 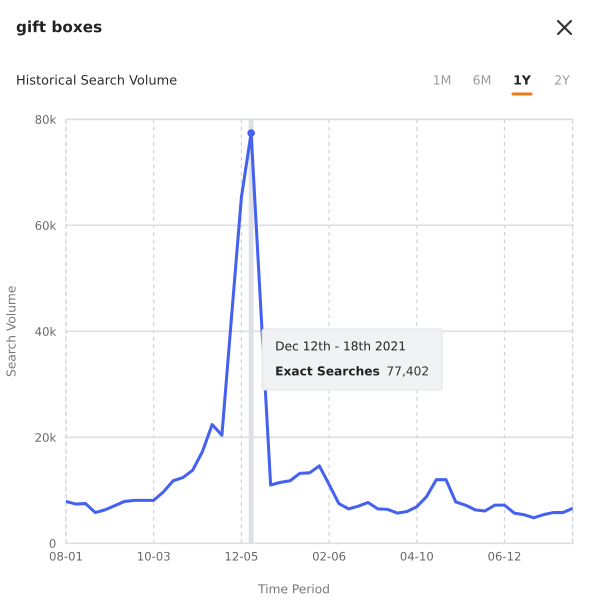 What do you see at coordinates (242, 556) in the screenshot?
I see `x-tick-label: 12-05` at bounding box center [242, 556].